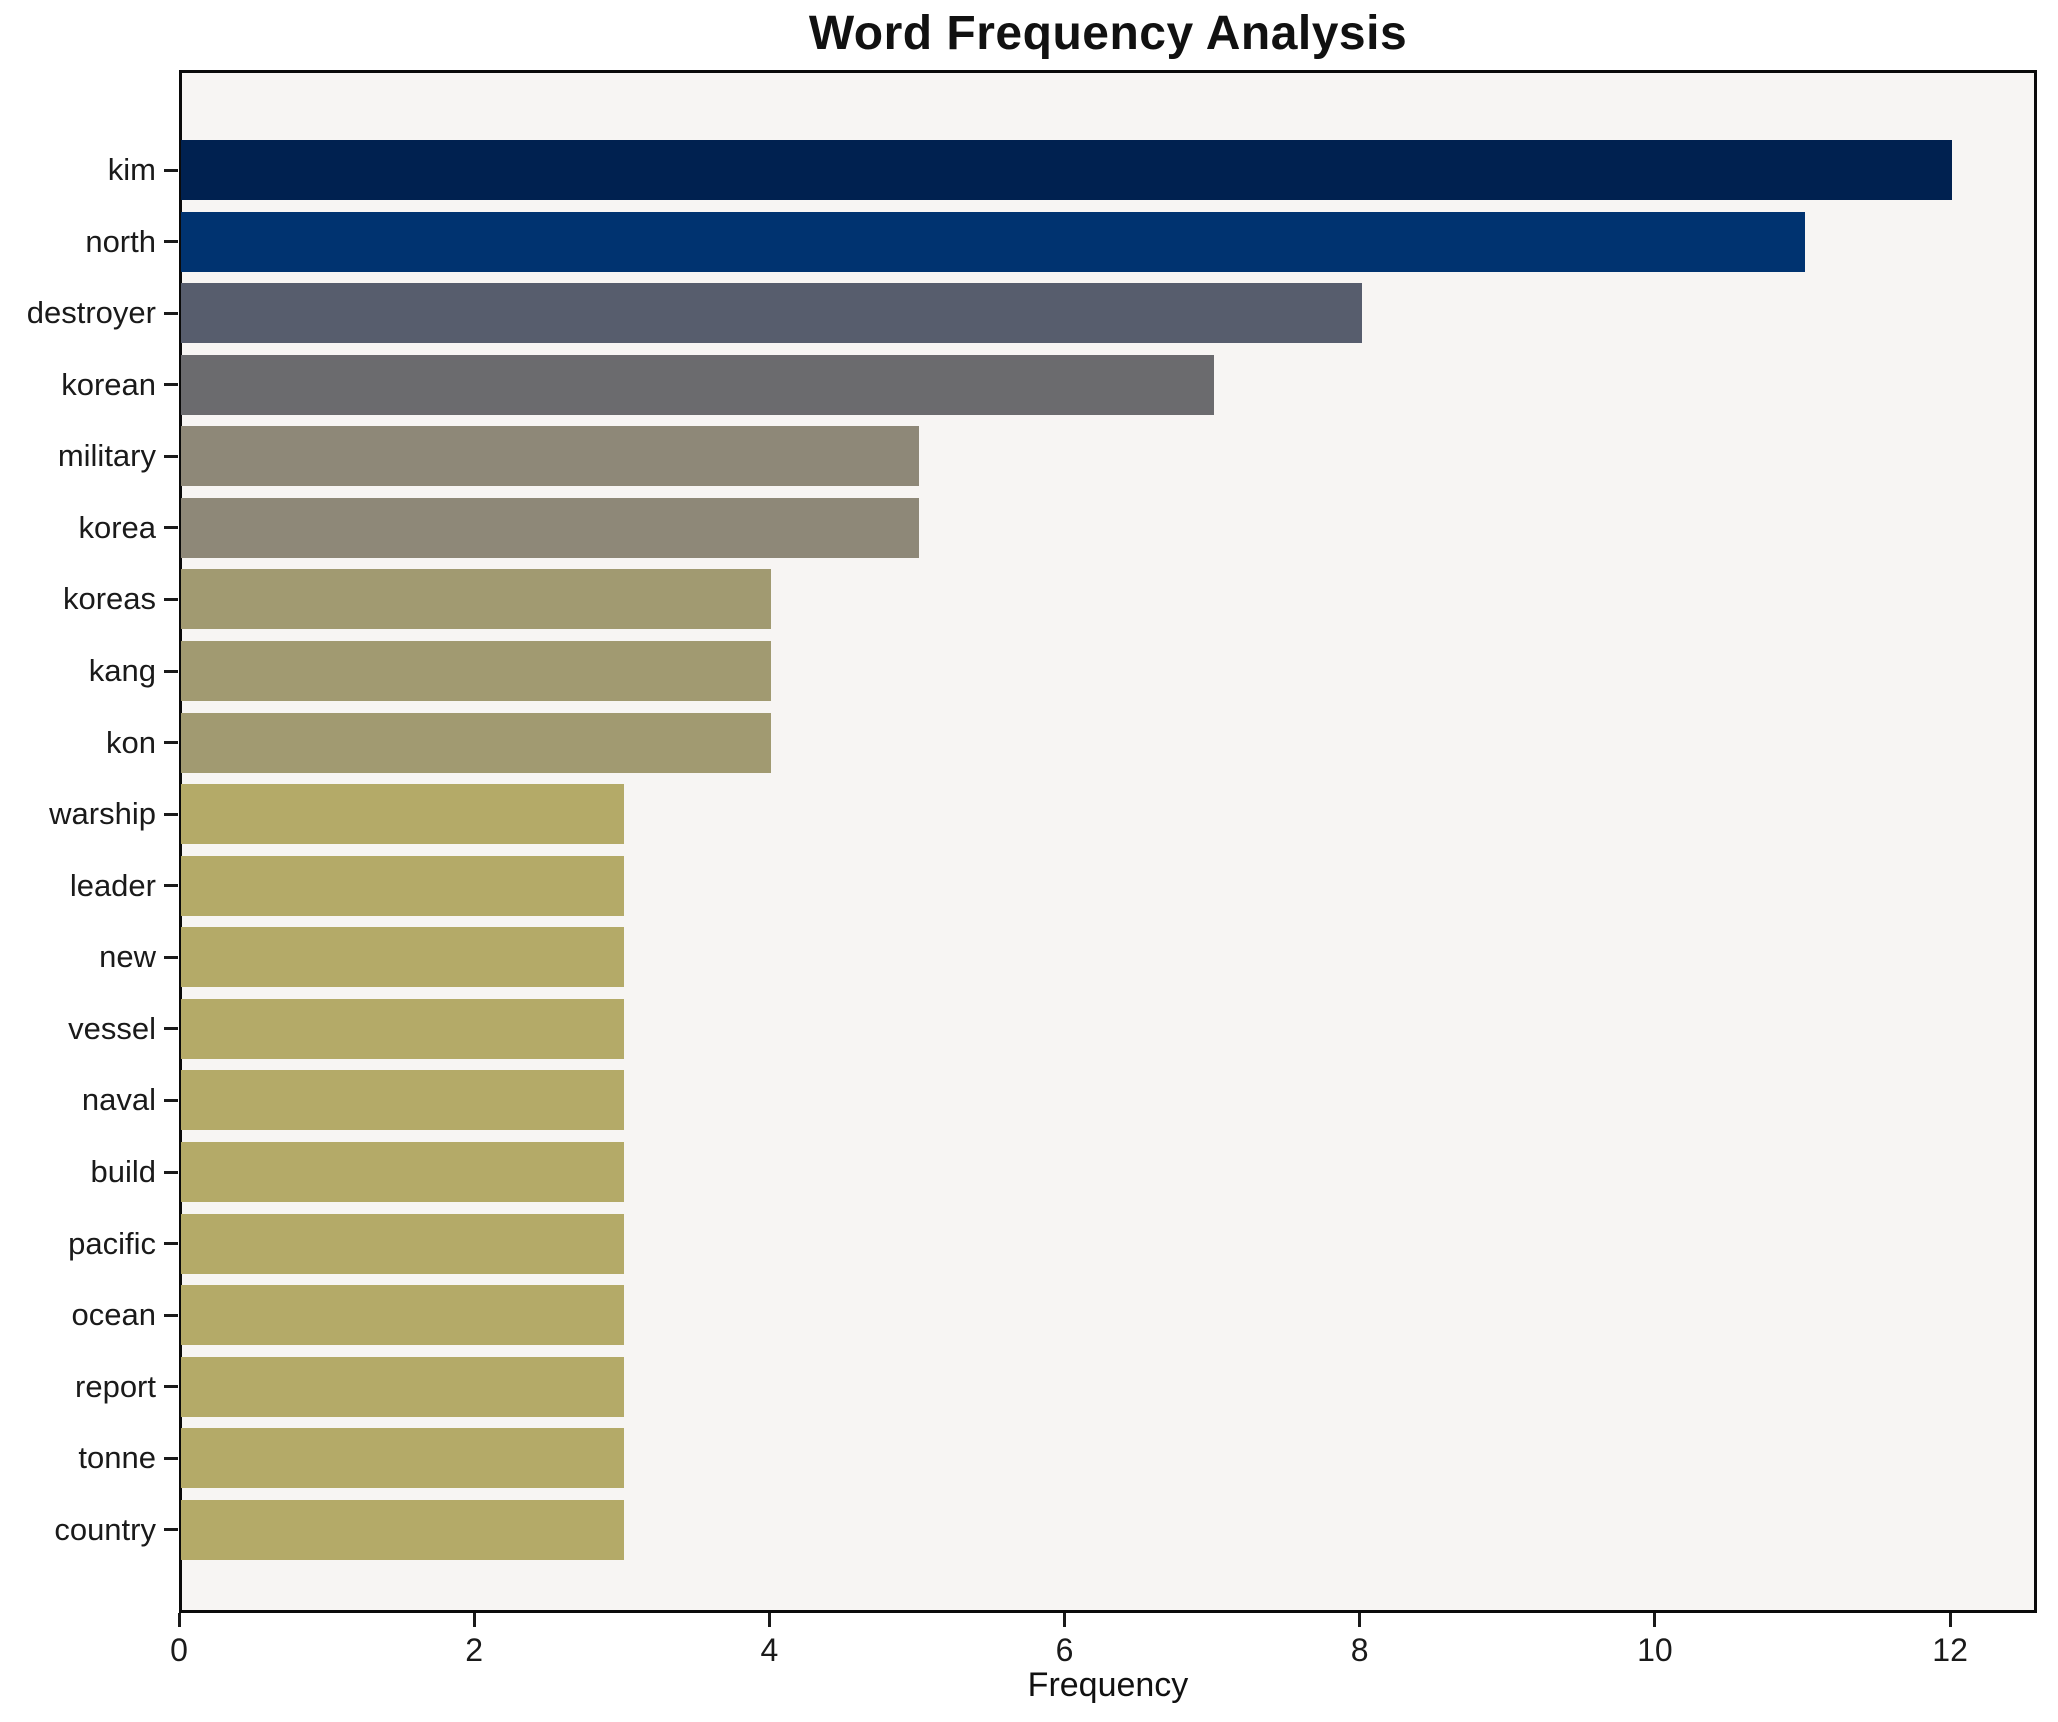 This screenshot has width=2058, height=1722. Describe the element at coordinates (993, 241) in the screenshot. I see `bar-north` at that location.